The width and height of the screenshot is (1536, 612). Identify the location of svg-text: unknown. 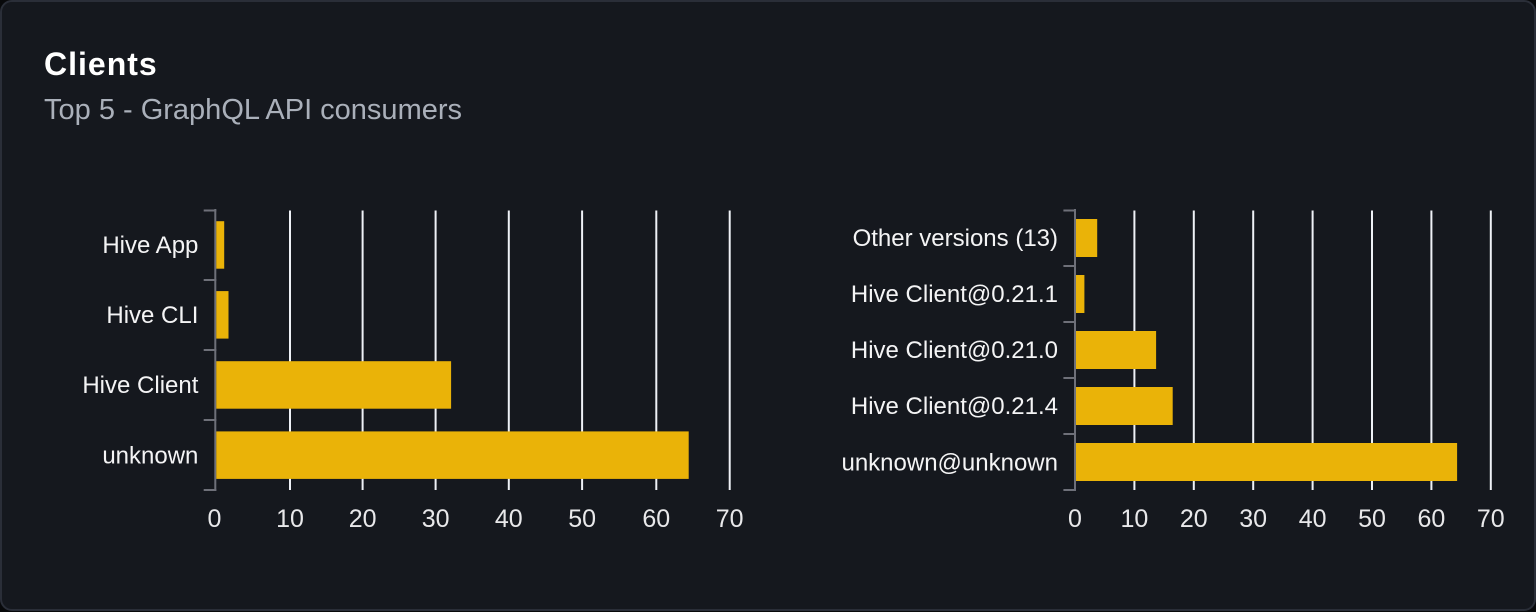
(150, 455).